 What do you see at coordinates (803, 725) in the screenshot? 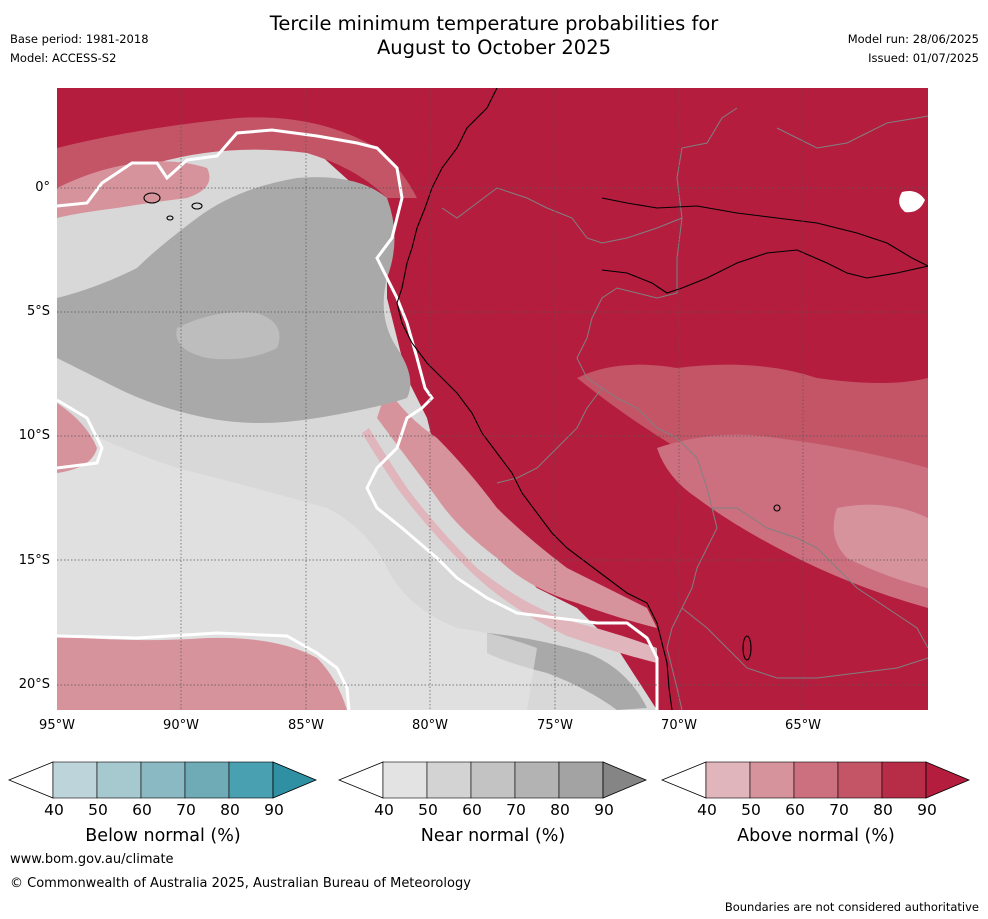
I see `lon-tick-label: 65°W` at bounding box center [803, 725].